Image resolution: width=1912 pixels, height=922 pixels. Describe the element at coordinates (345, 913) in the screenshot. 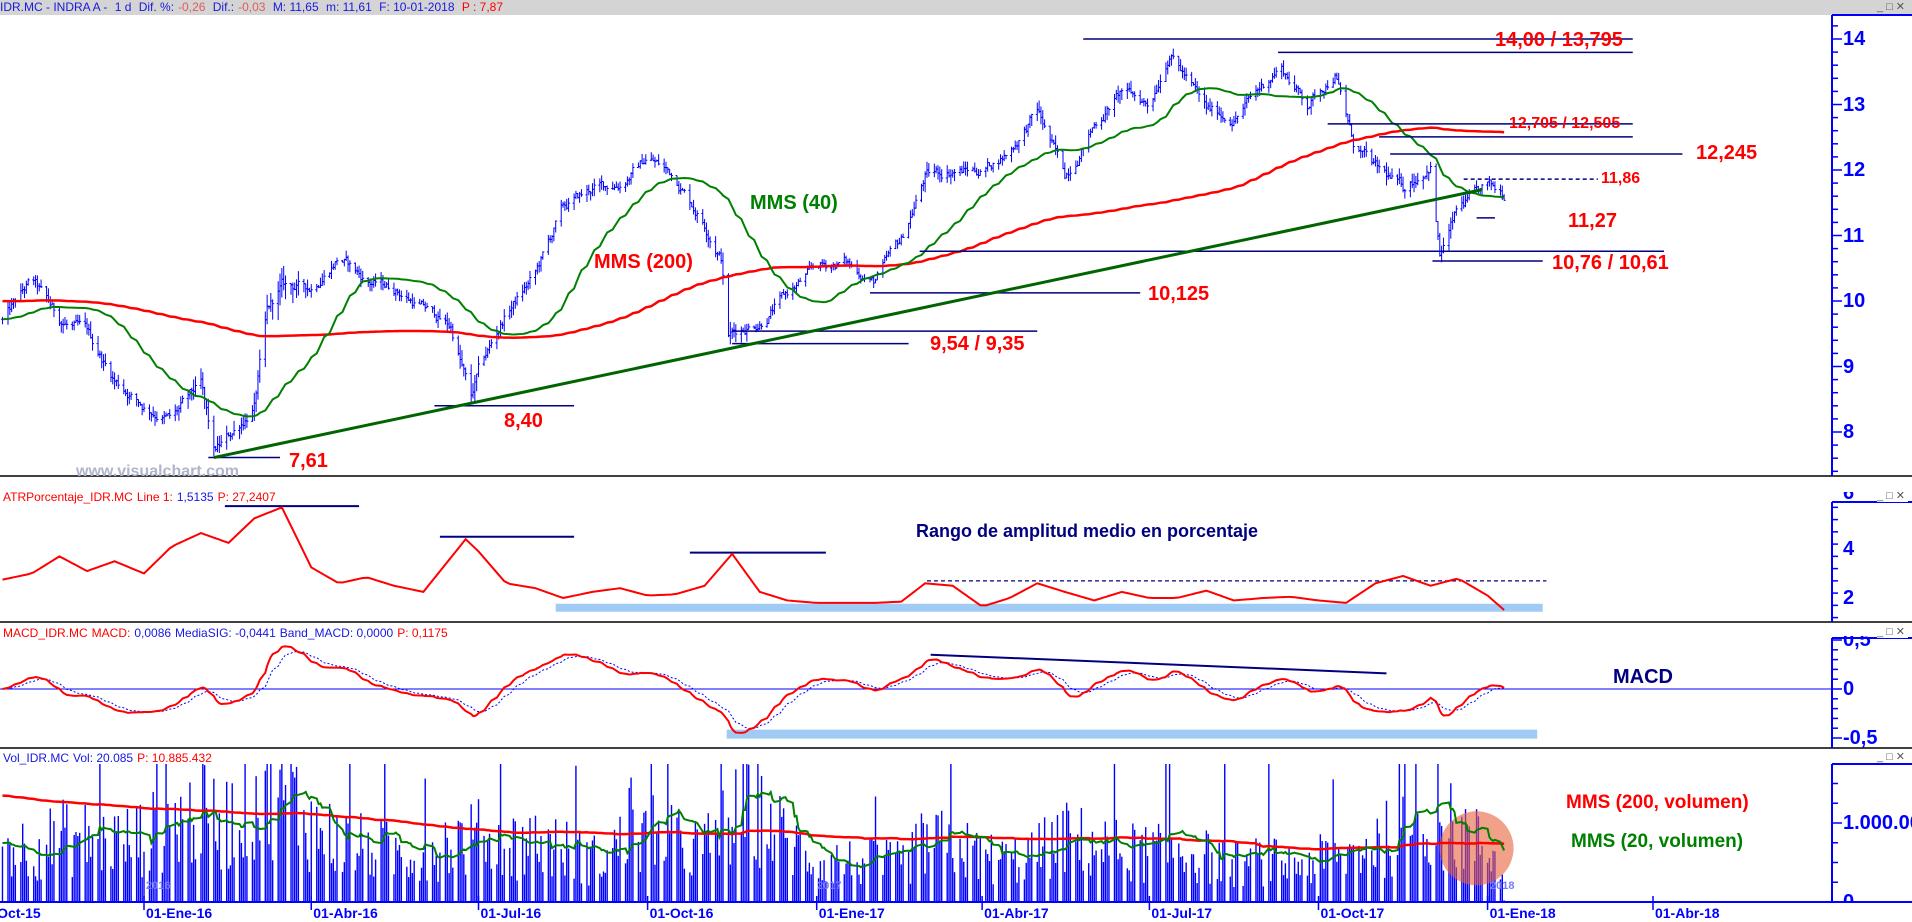

I see `date-label: 01-Abr-16` at that location.